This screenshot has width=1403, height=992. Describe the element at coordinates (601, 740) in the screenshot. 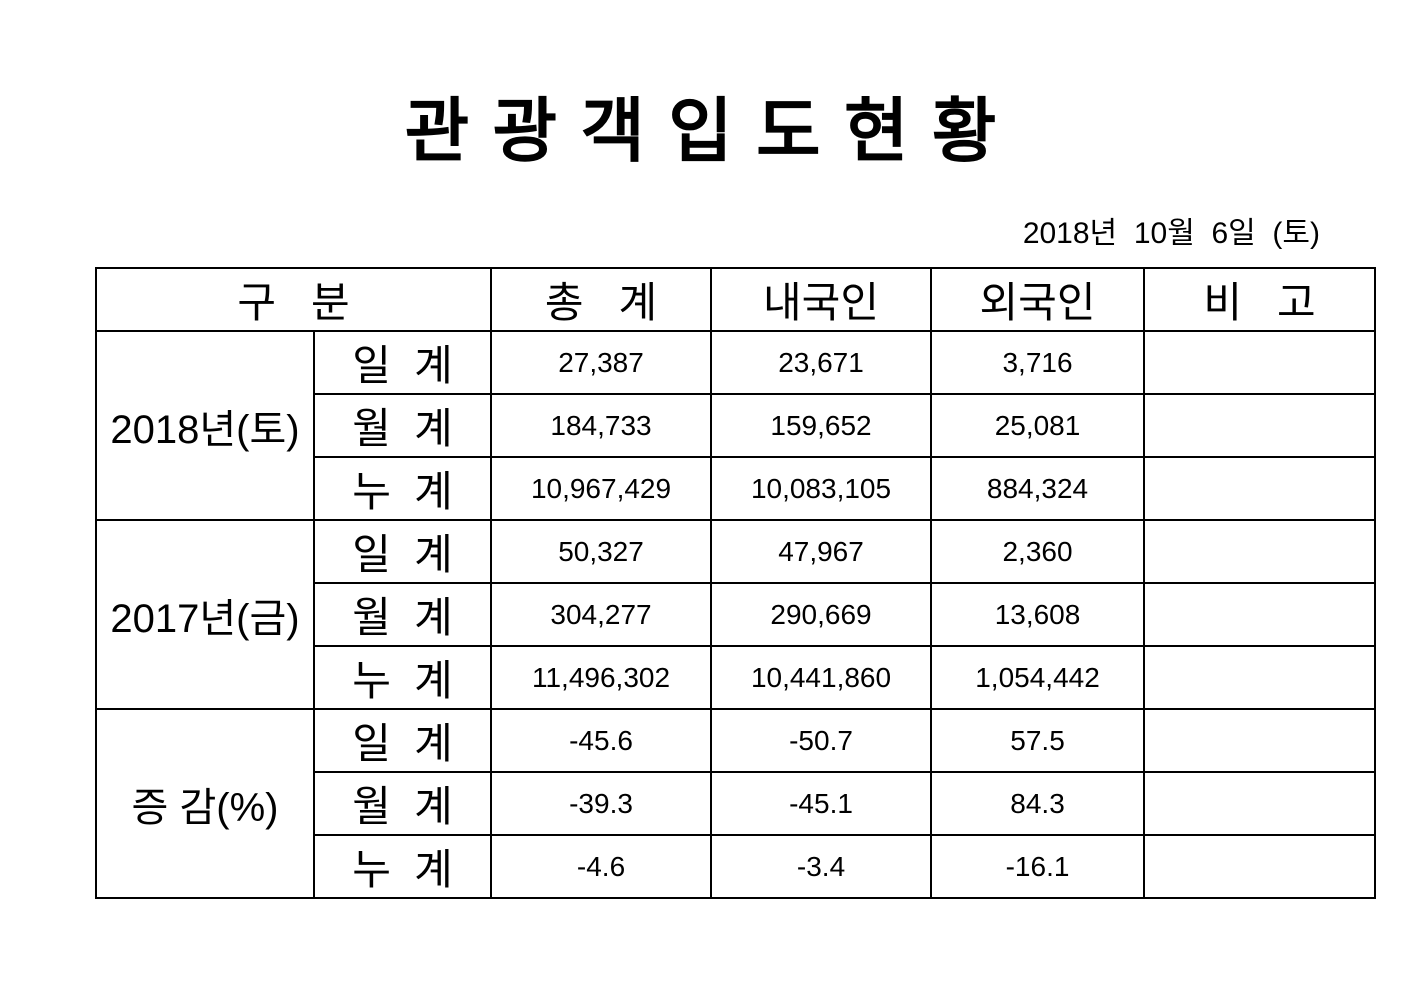

I see `total-value-cell: -45.6` at that location.